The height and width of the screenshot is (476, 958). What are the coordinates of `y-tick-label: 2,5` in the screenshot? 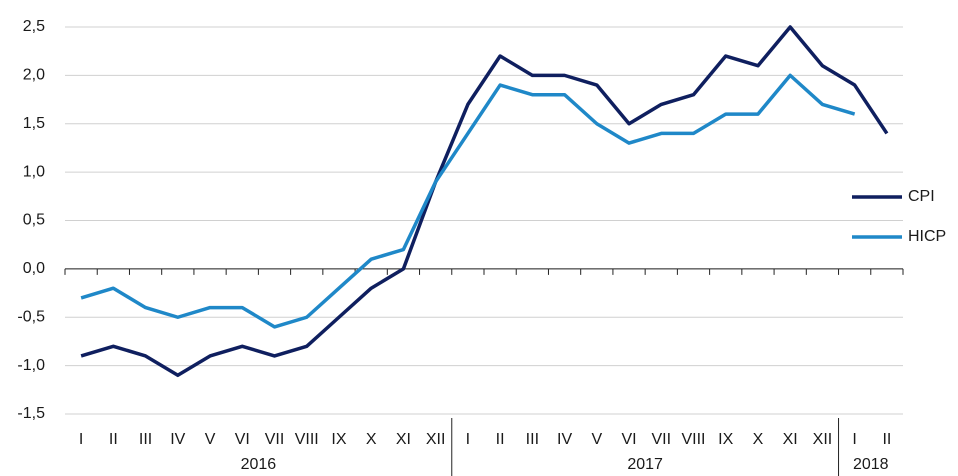 It's located at (34, 26).